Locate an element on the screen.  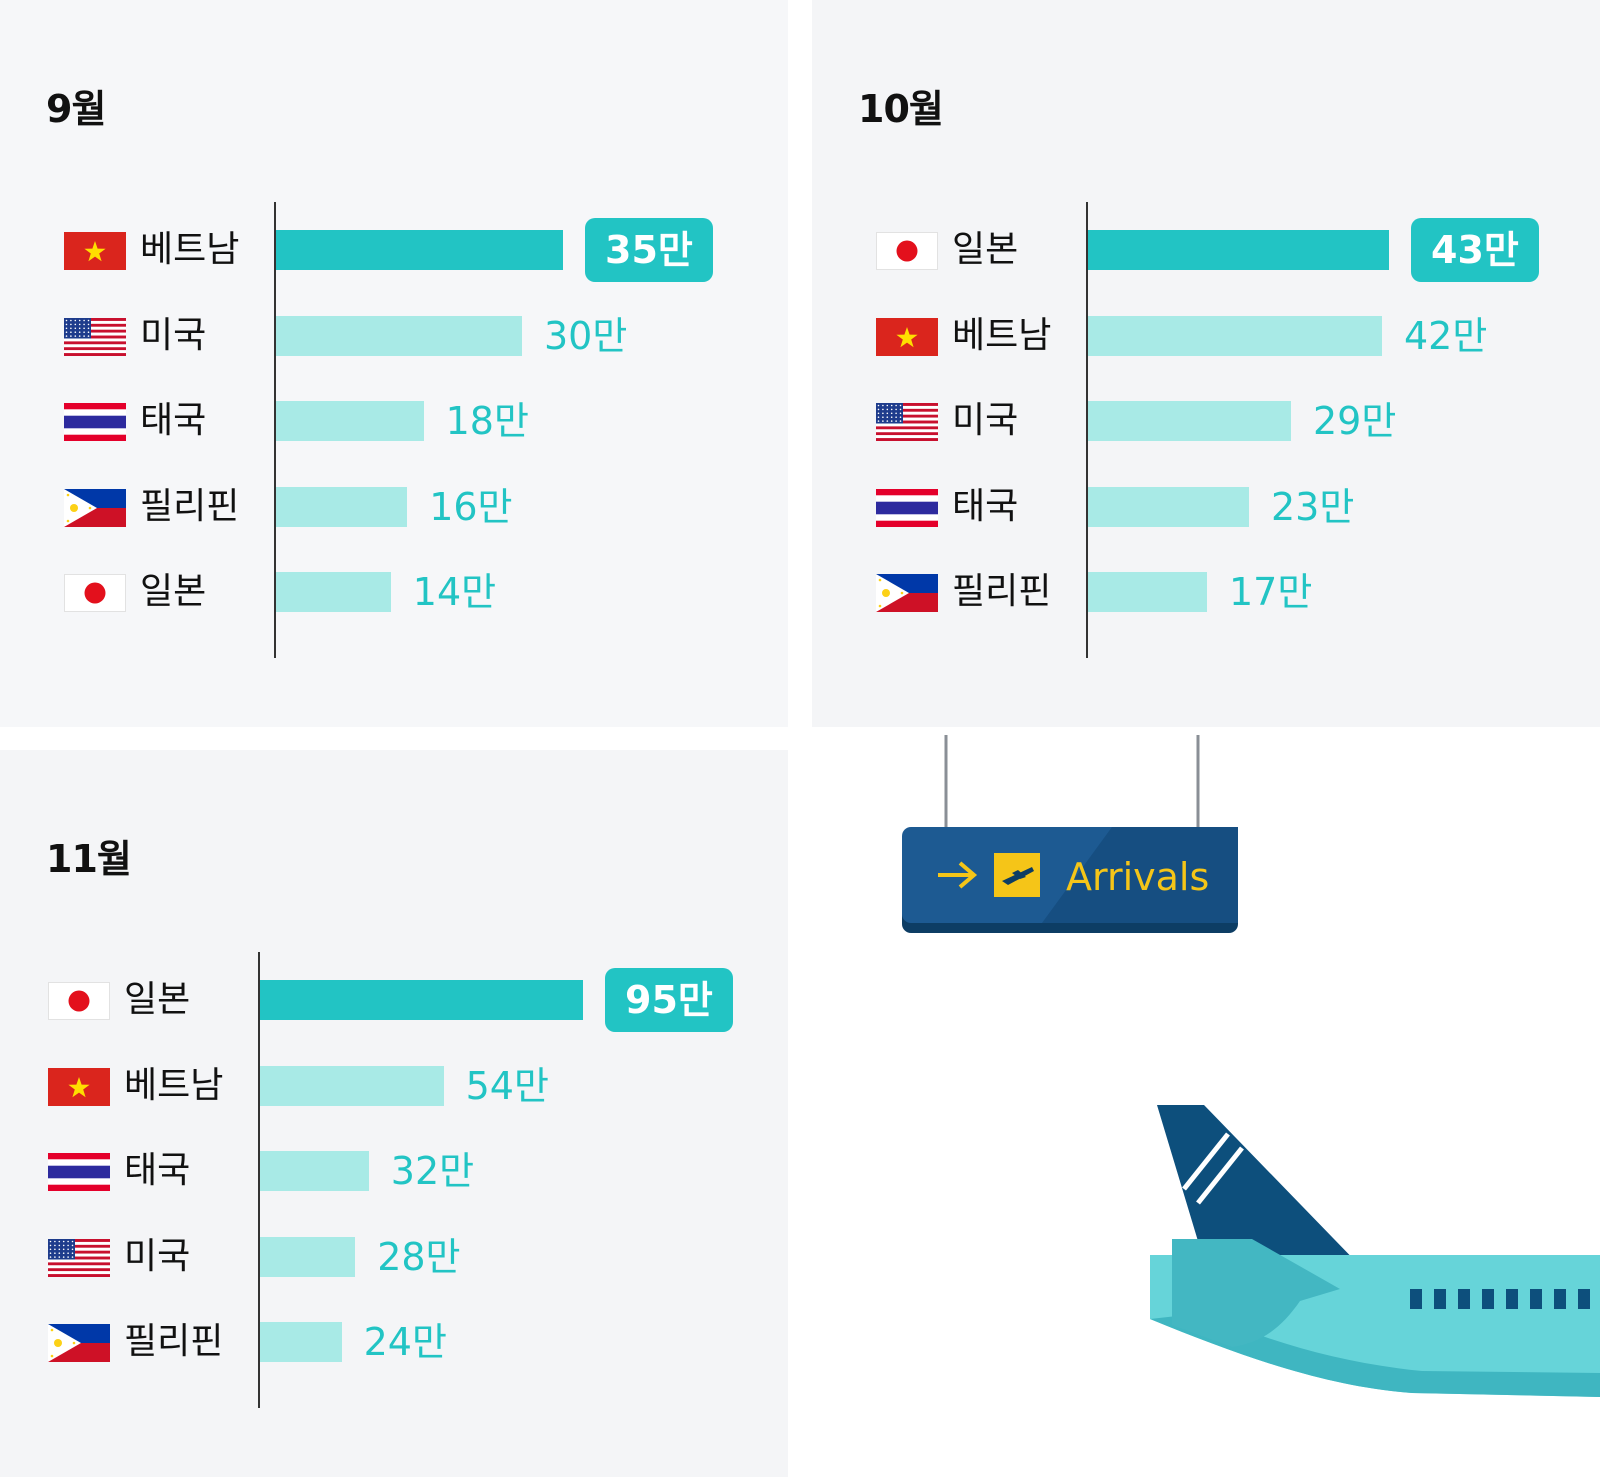
arrivals-sign: Arrivals is located at coordinates (1070, 880).